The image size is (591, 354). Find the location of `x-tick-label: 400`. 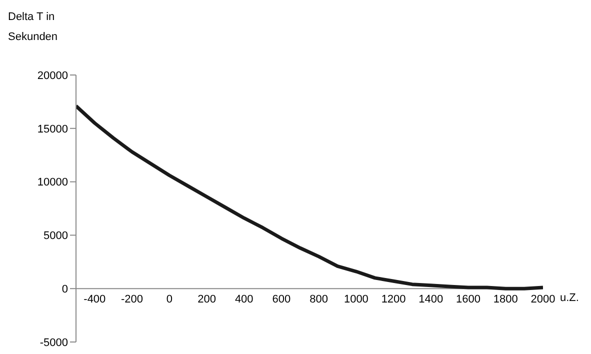

x-tick-label: 400 is located at coordinates (244, 300).